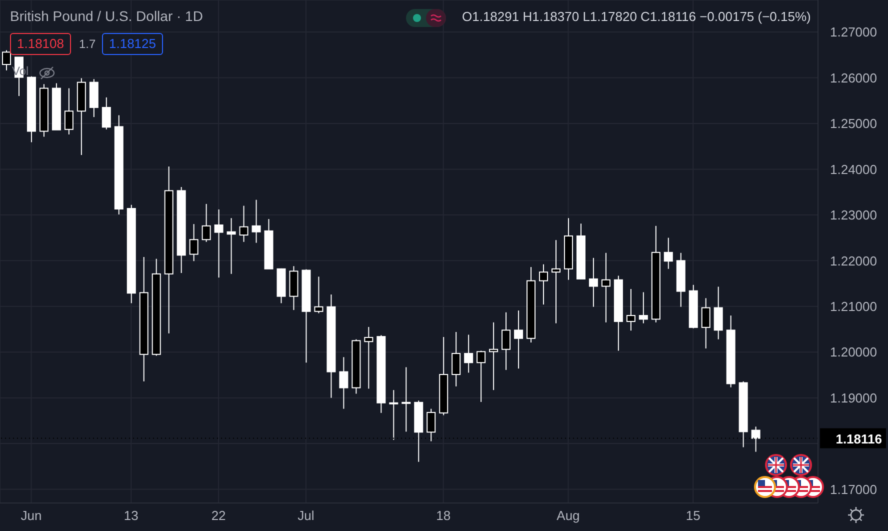 Image resolution: width=888 pixels, height=531 pixels. I want to click on annotation: O1.18291 H1.18370 L1.17820 C1.18116 −0.00175 (−0.15%), so click(636, 16).